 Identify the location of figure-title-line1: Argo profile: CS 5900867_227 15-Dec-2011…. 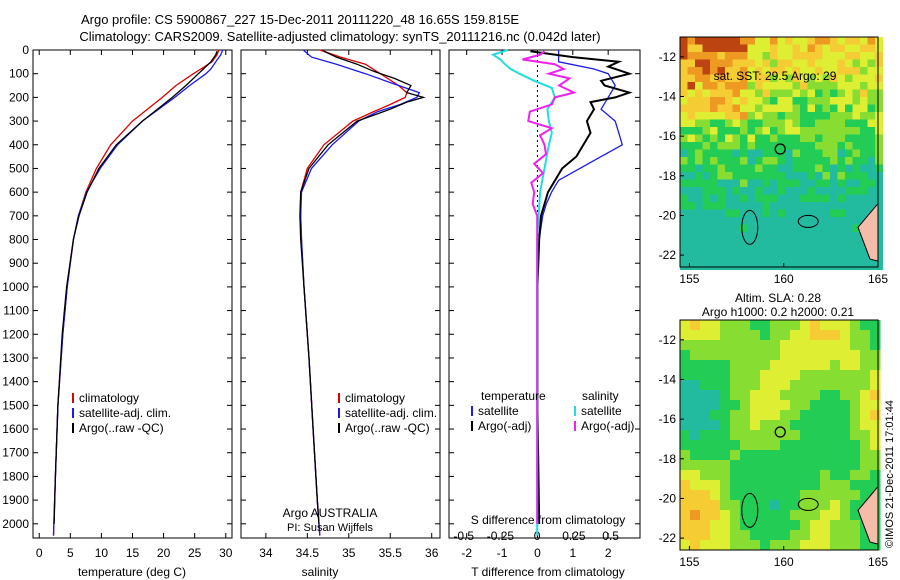
(300, 19).